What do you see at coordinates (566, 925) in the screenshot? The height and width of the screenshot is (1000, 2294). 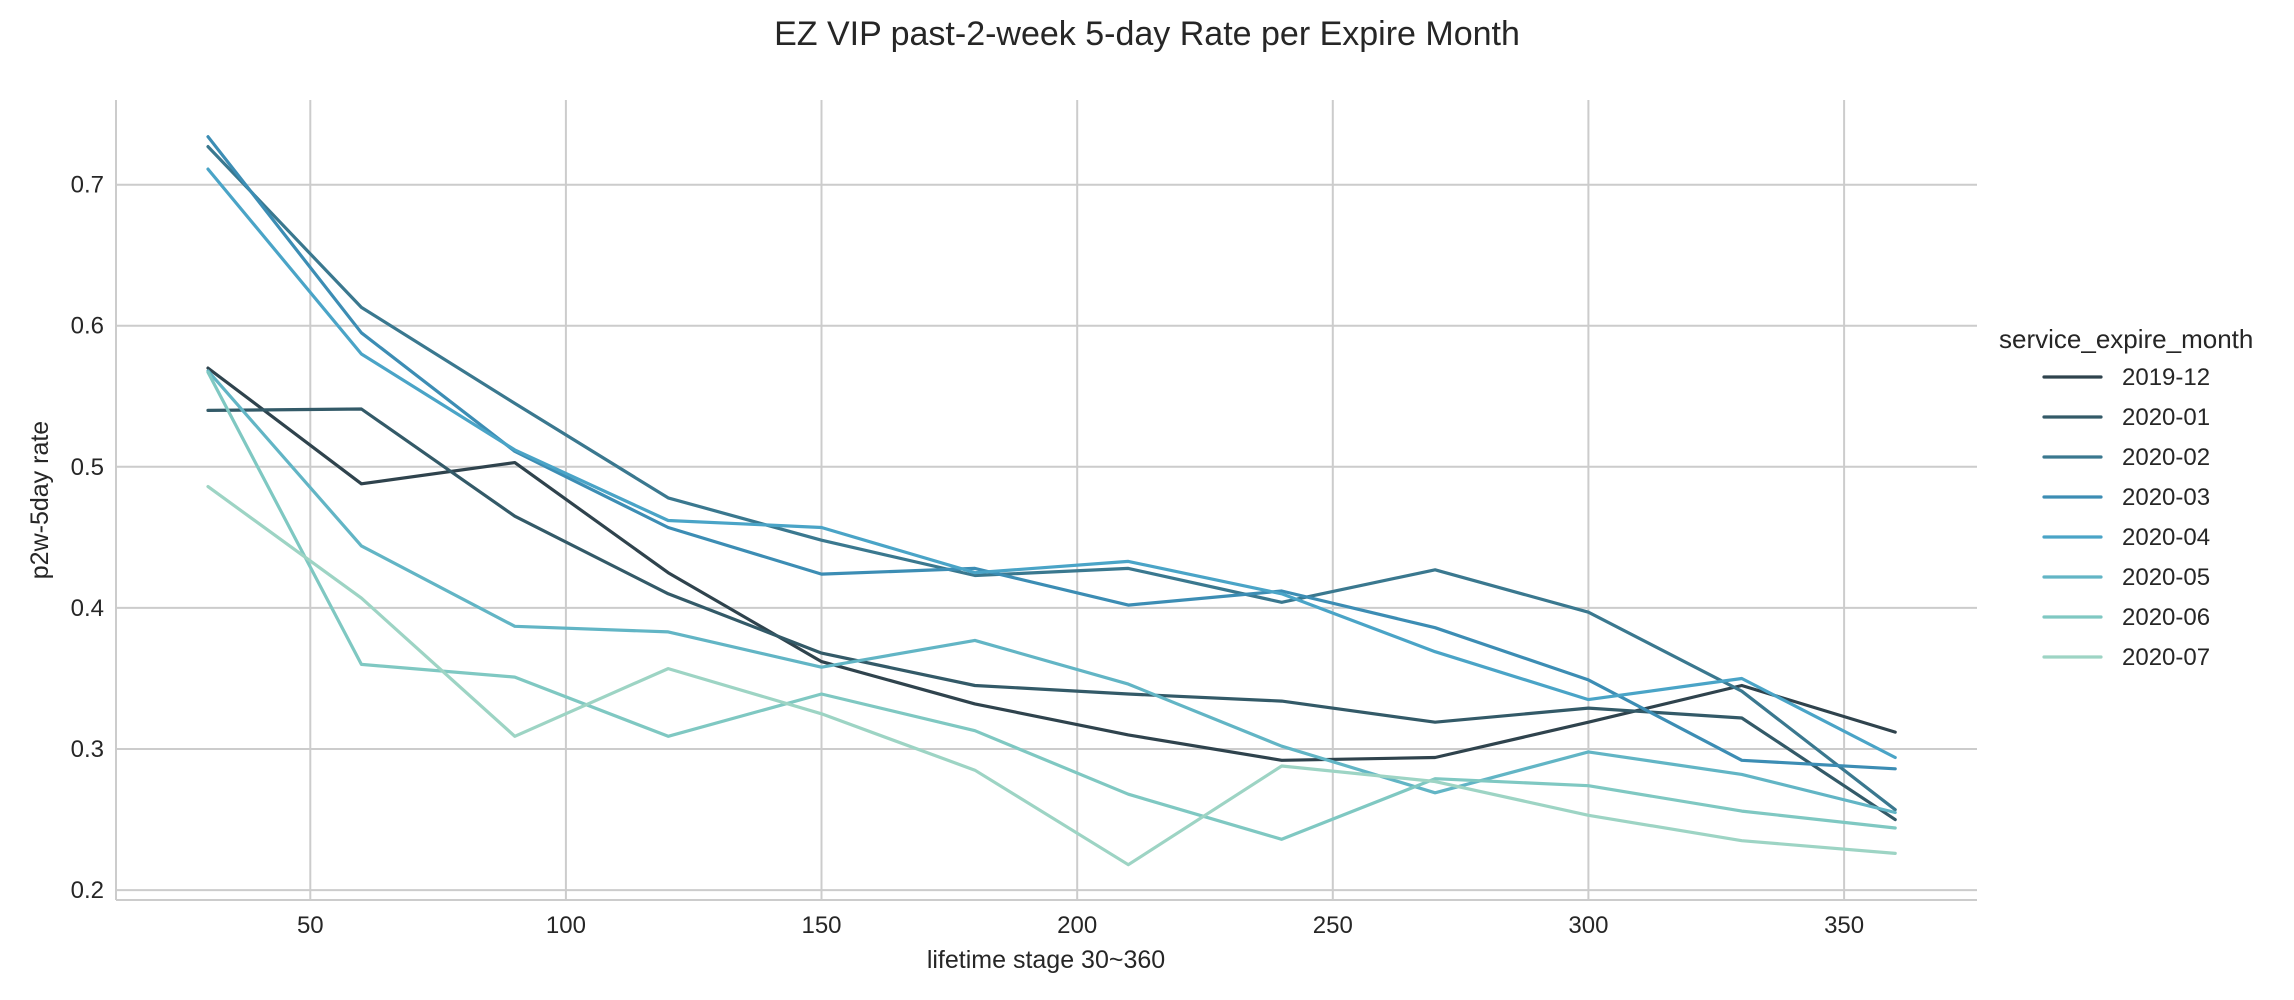 I see `x-tick-label-1: 100` at bounding box center [566, 925].